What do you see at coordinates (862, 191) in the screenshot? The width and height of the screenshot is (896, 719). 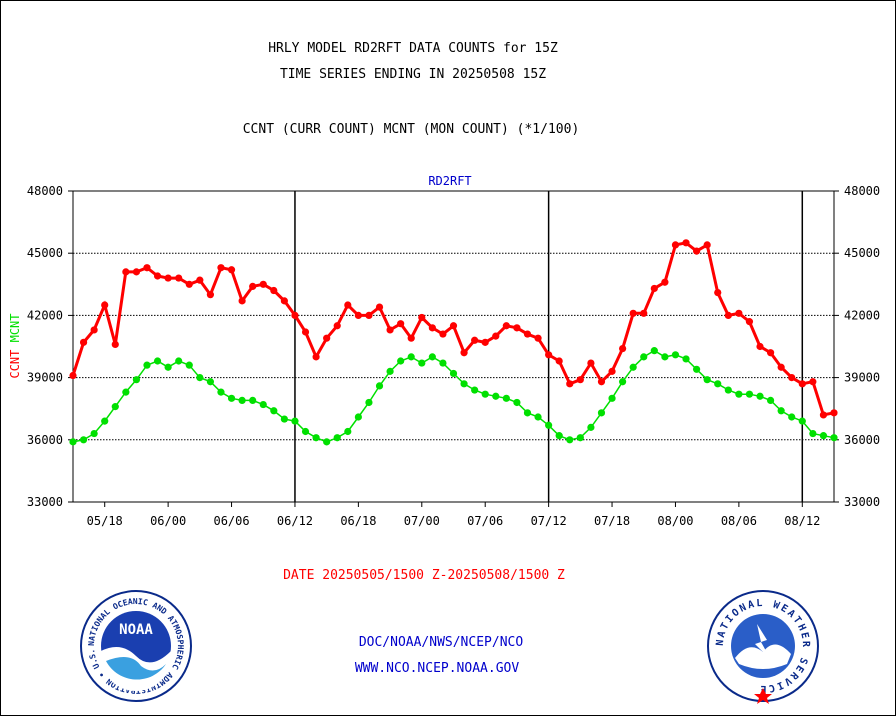 I see `y-tick-label-right: 48000` at bounding box center [862, 191].